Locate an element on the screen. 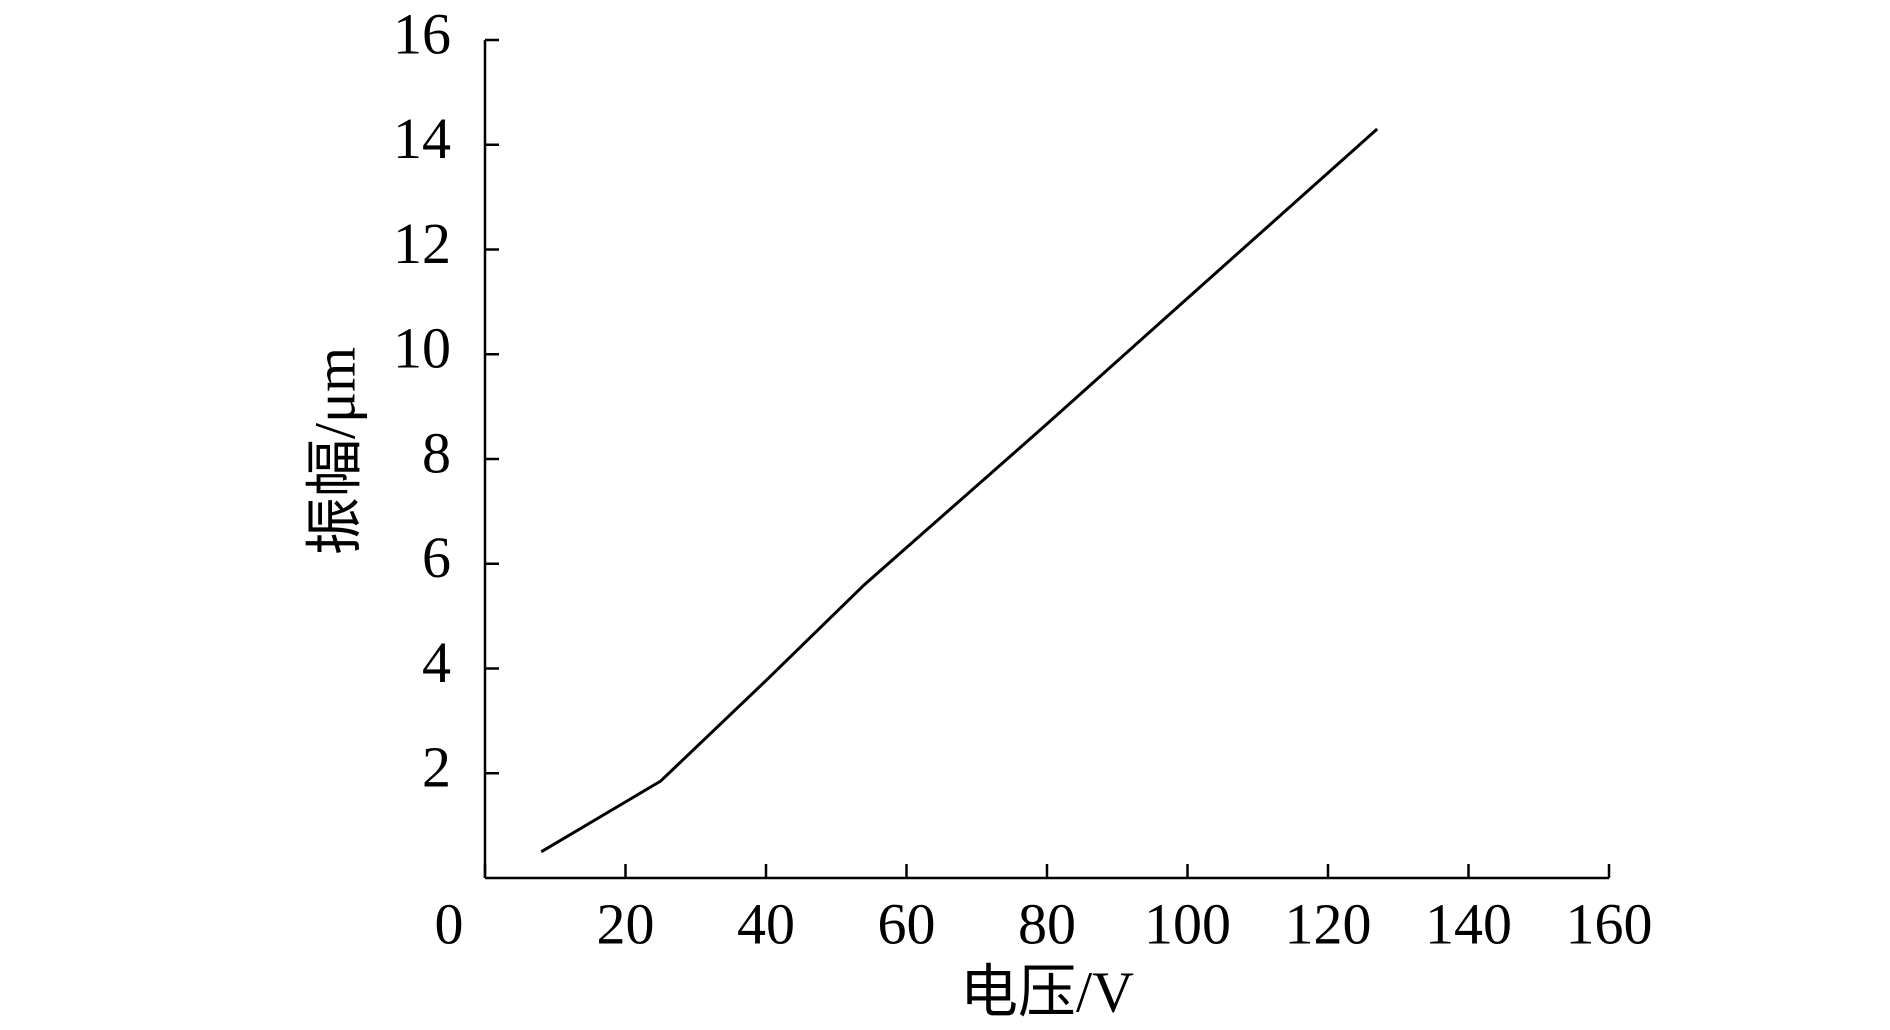  x-tick-label: 20 is located at coordinates (626, 923).